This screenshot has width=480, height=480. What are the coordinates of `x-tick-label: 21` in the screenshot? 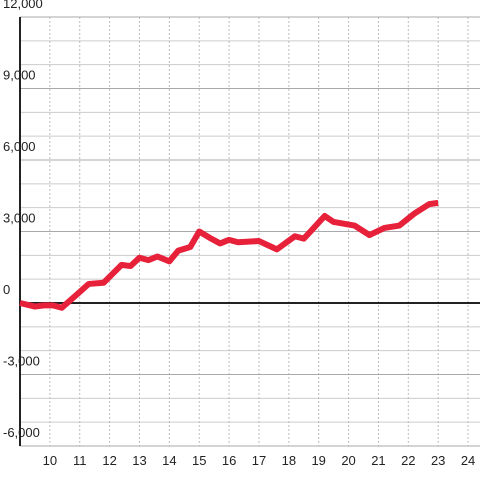 It's located at (378, 460).